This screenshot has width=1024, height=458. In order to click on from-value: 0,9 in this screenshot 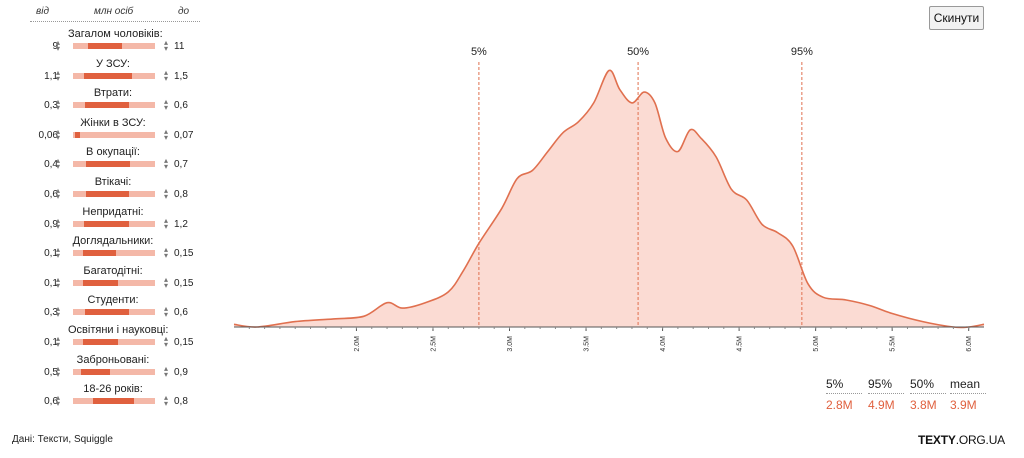, I will do `click(51, 224)`.